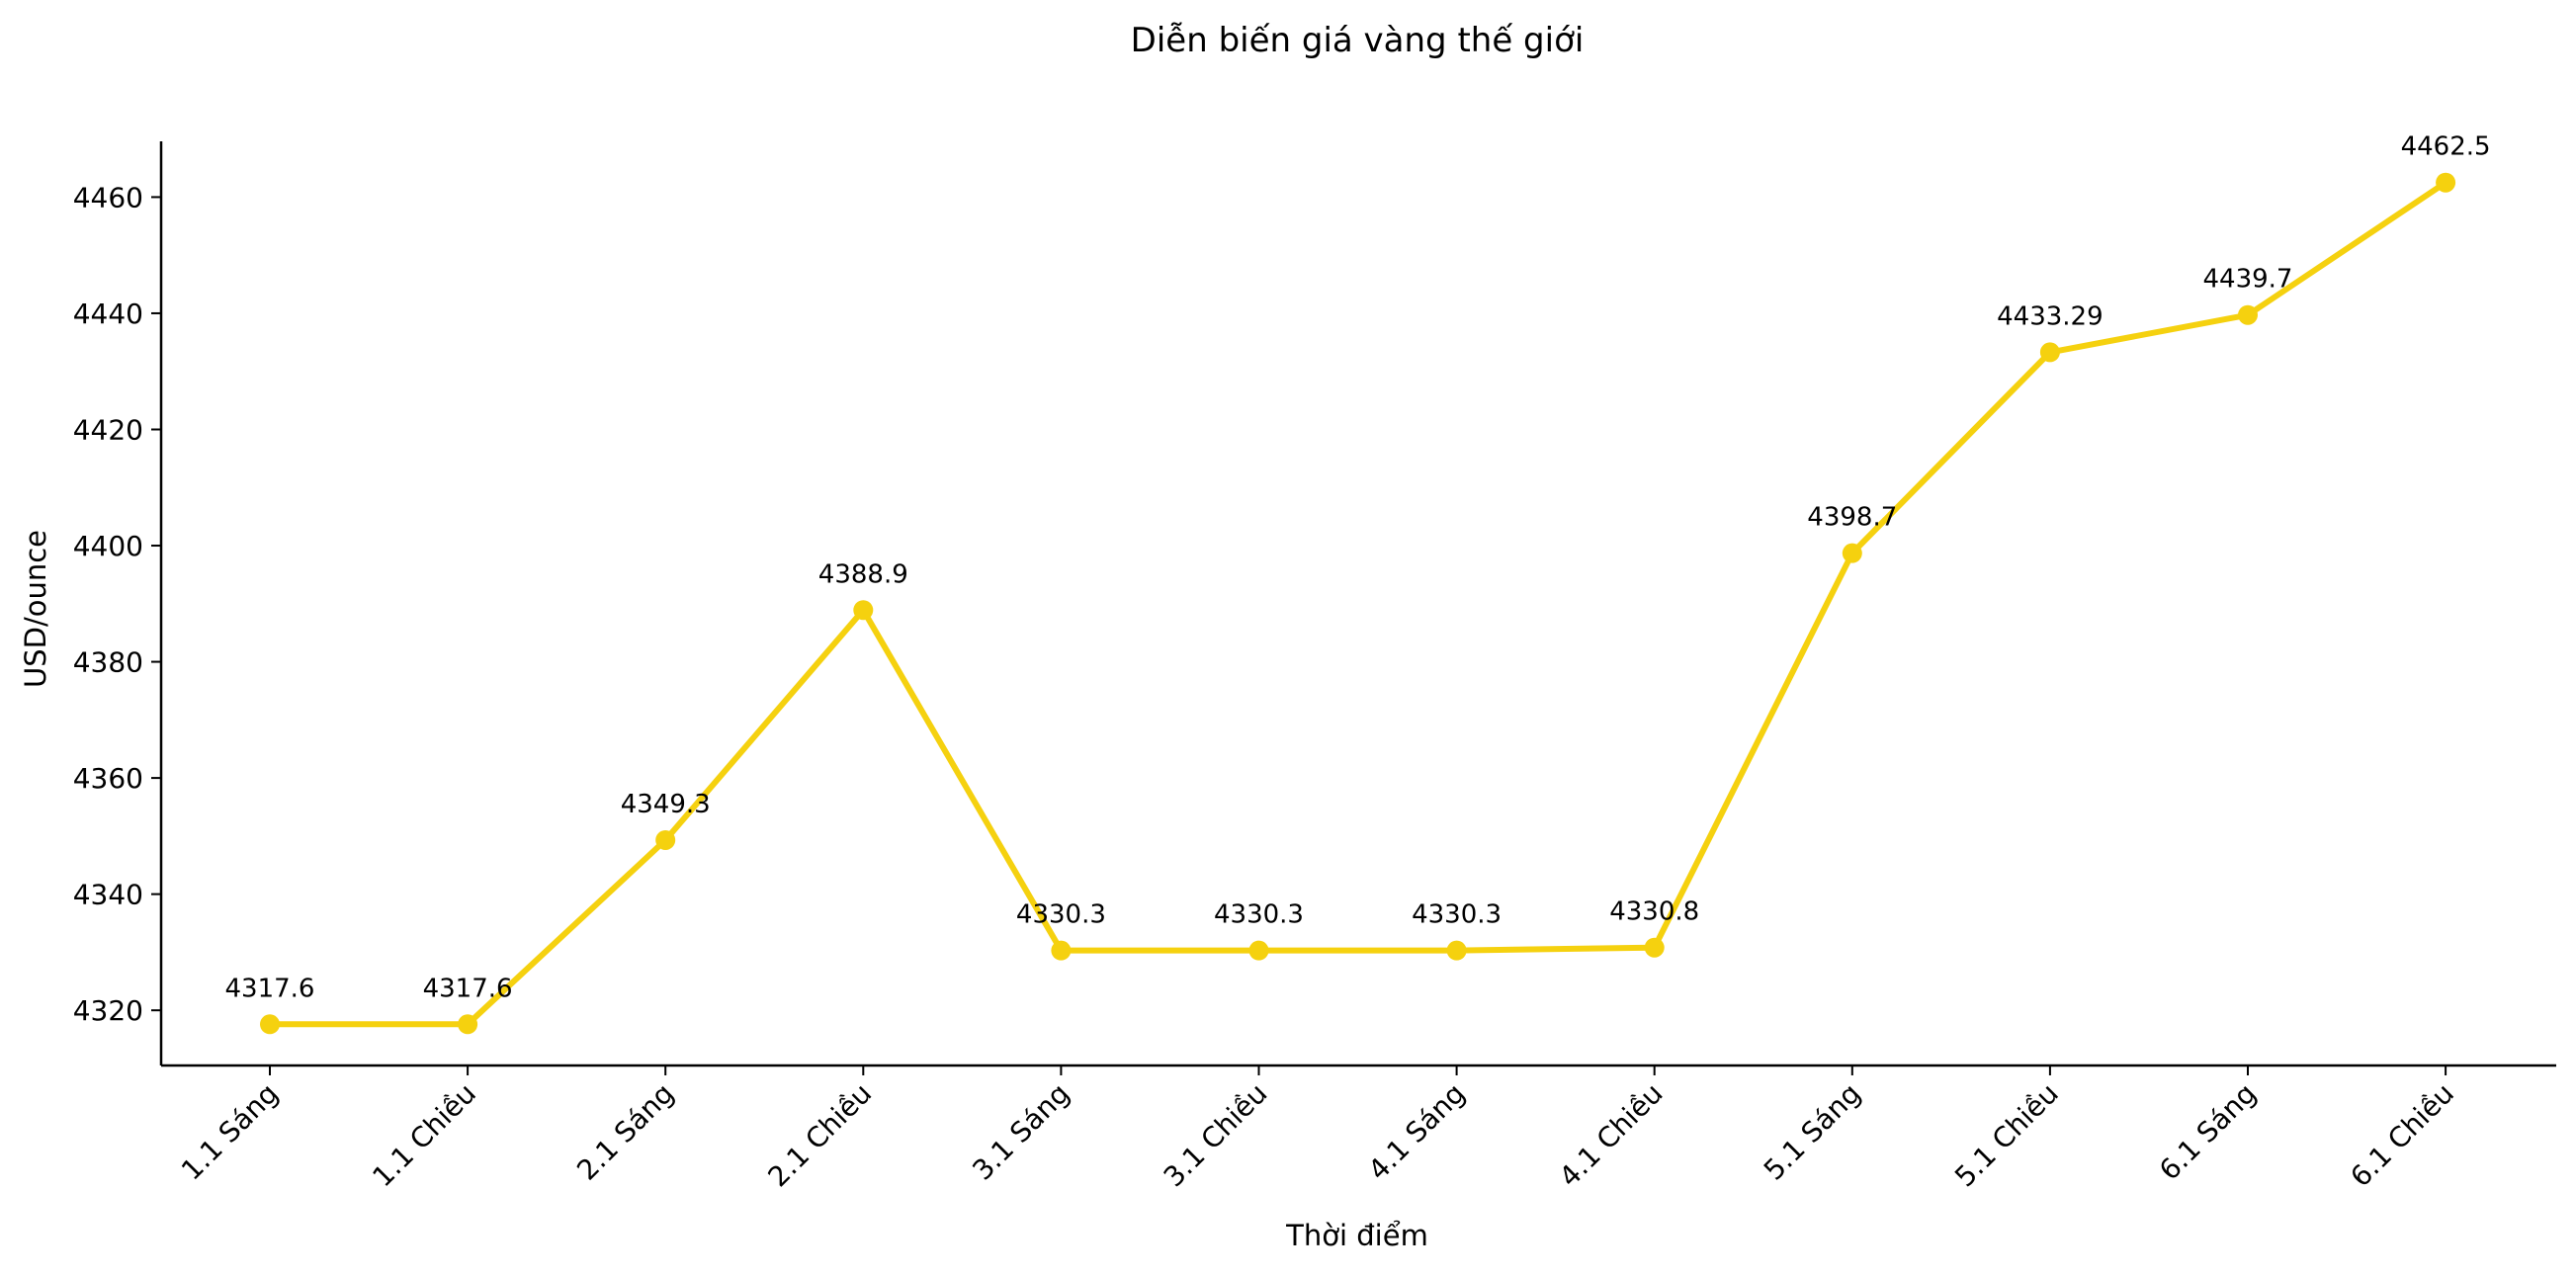 This screenshot has width=2576, height=1278. I want to click on data-point-label: 4433.29, so click(2050, 316).